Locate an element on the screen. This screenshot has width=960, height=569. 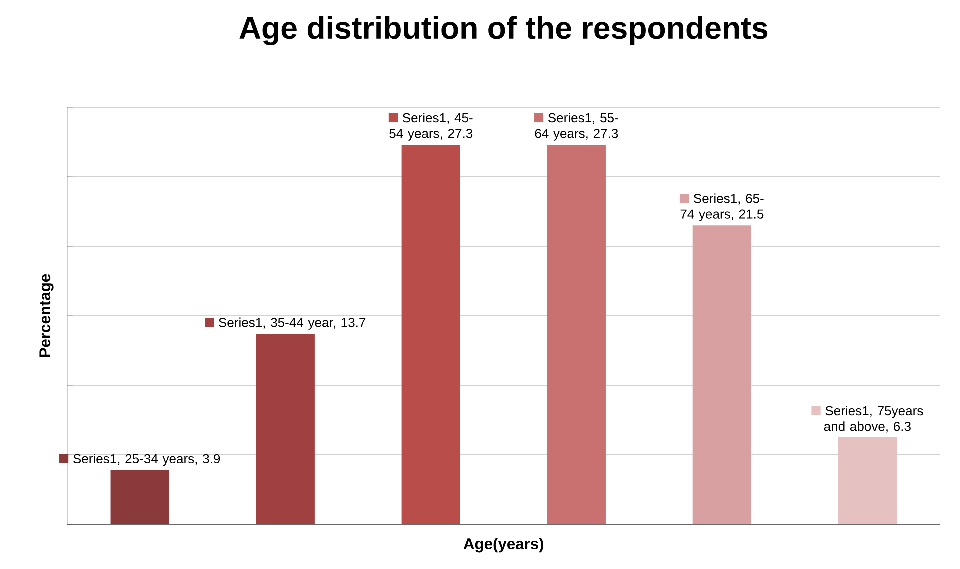
data-label: Series1, 35-44 year, 13.7 is located at coordinates (292, 324).